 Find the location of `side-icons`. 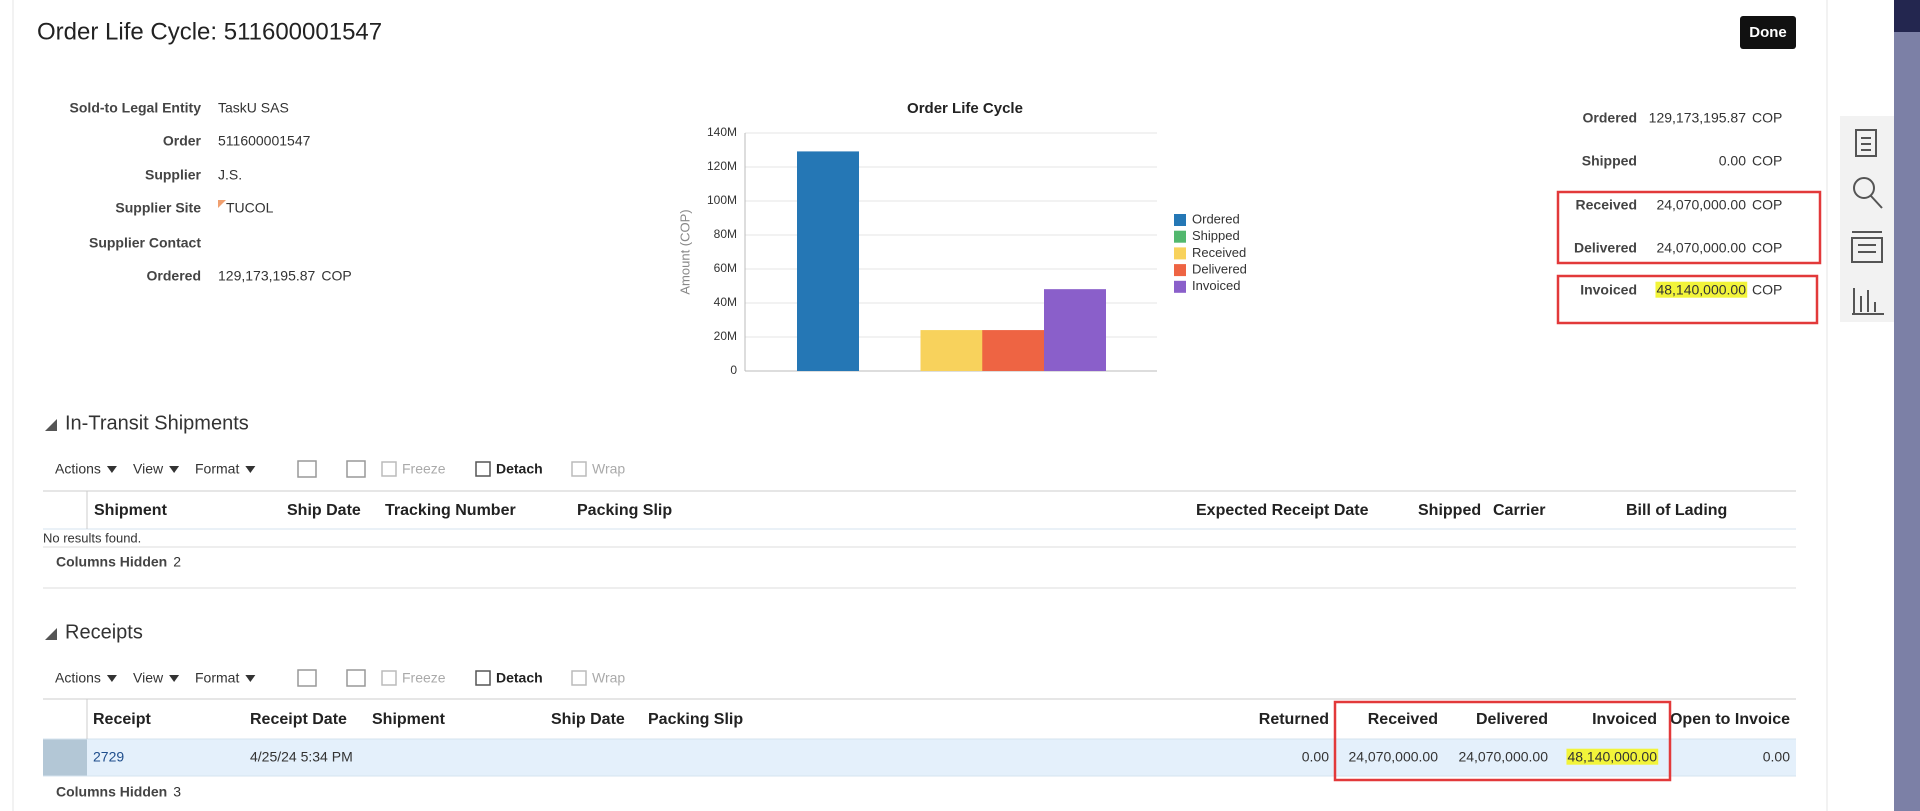

side-icons is located at coordinates (1867, 222).